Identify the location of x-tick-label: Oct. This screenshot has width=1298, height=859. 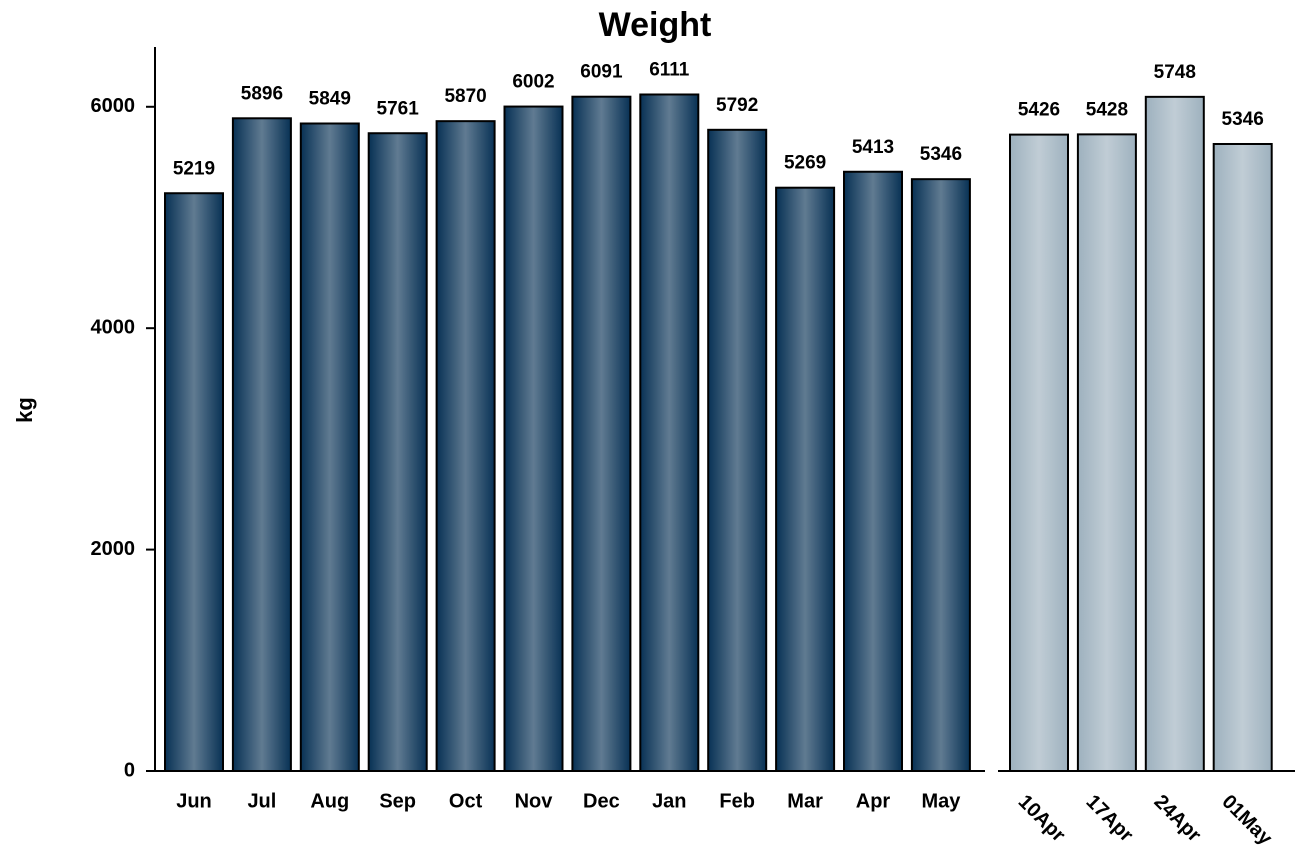
(466, 801).